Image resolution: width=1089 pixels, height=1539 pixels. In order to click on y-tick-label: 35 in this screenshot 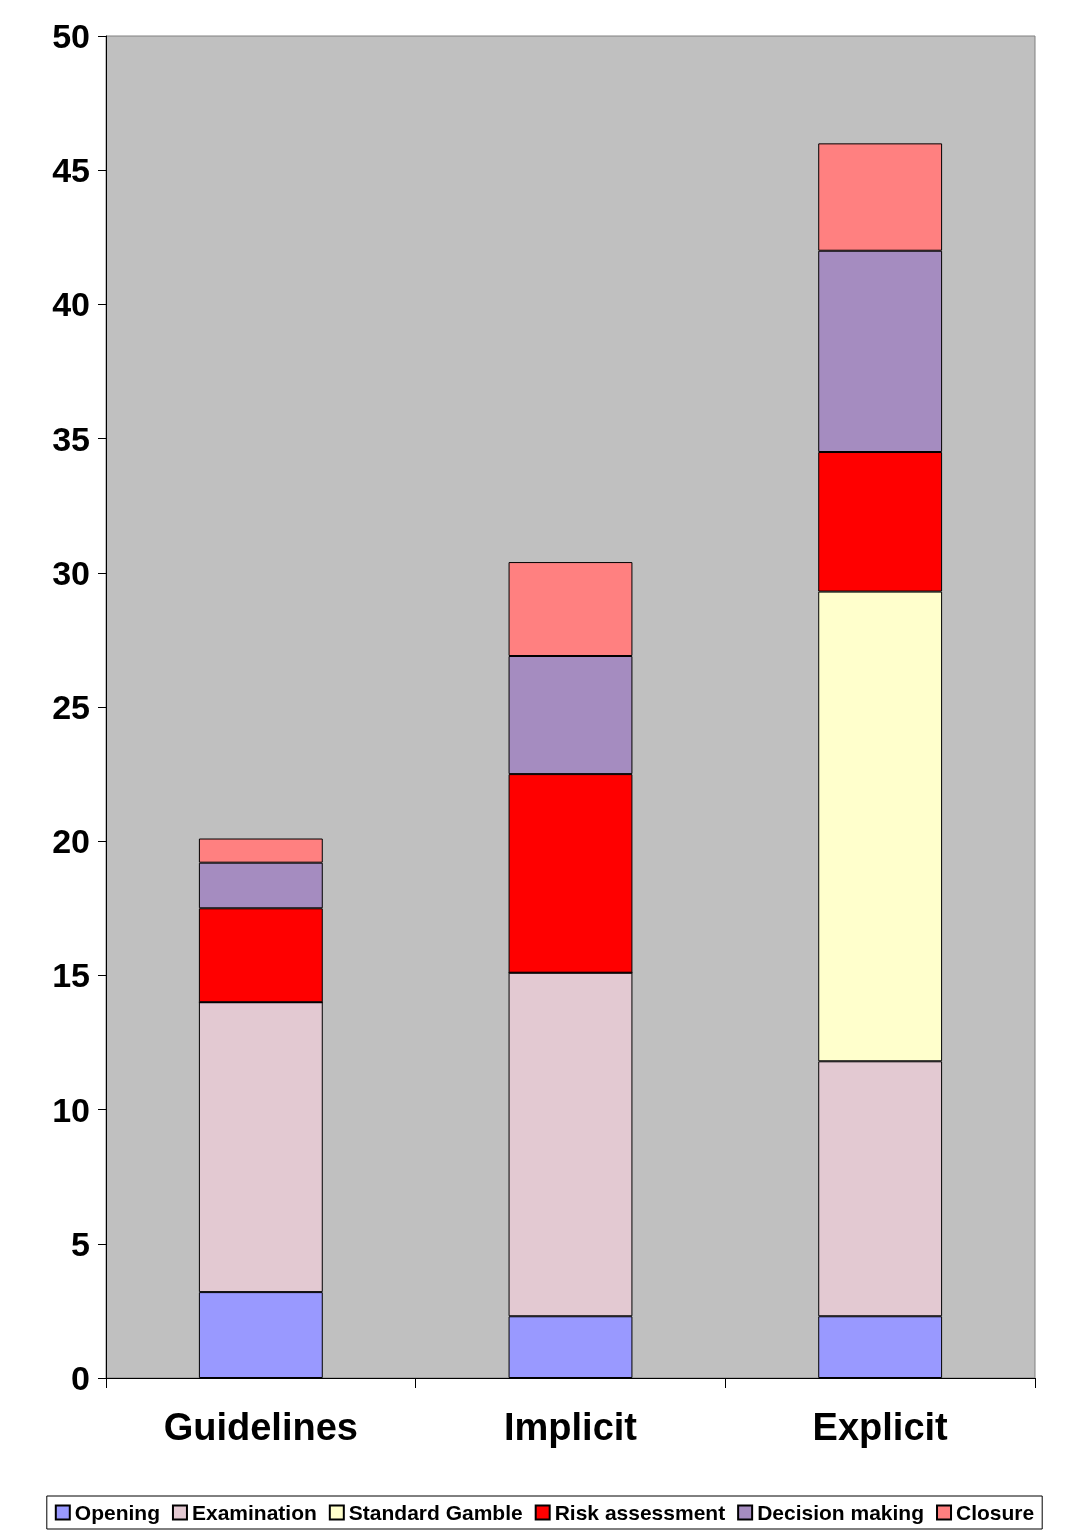, I will do `click(71, 438)`.